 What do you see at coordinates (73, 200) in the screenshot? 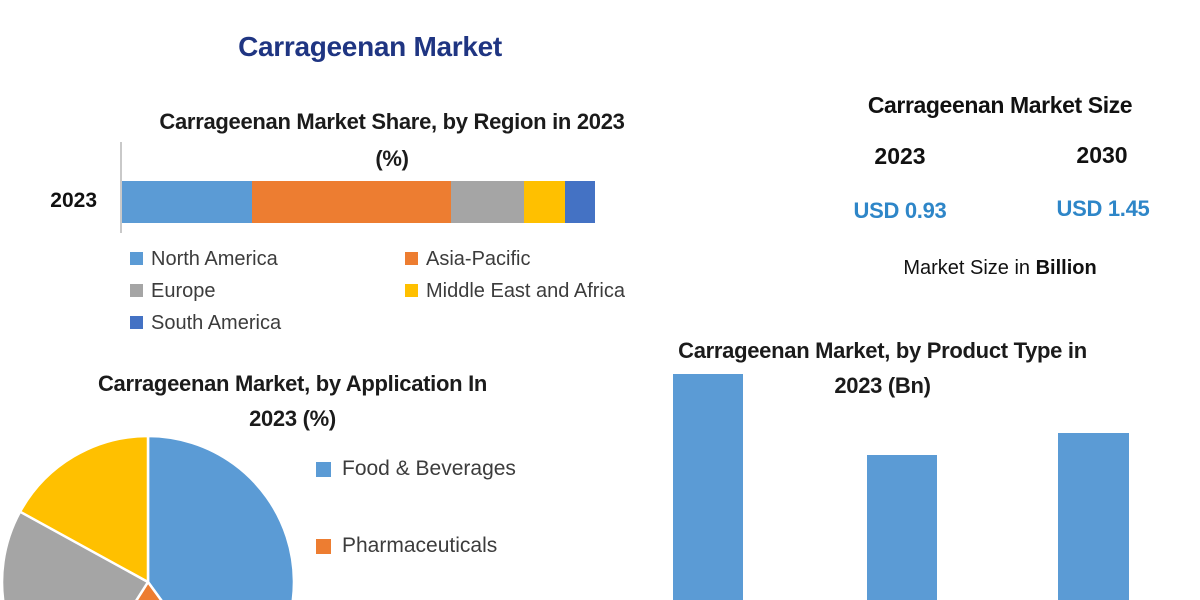
I see `region-chart-category-label: 2023` at bounding box center [73, 200].